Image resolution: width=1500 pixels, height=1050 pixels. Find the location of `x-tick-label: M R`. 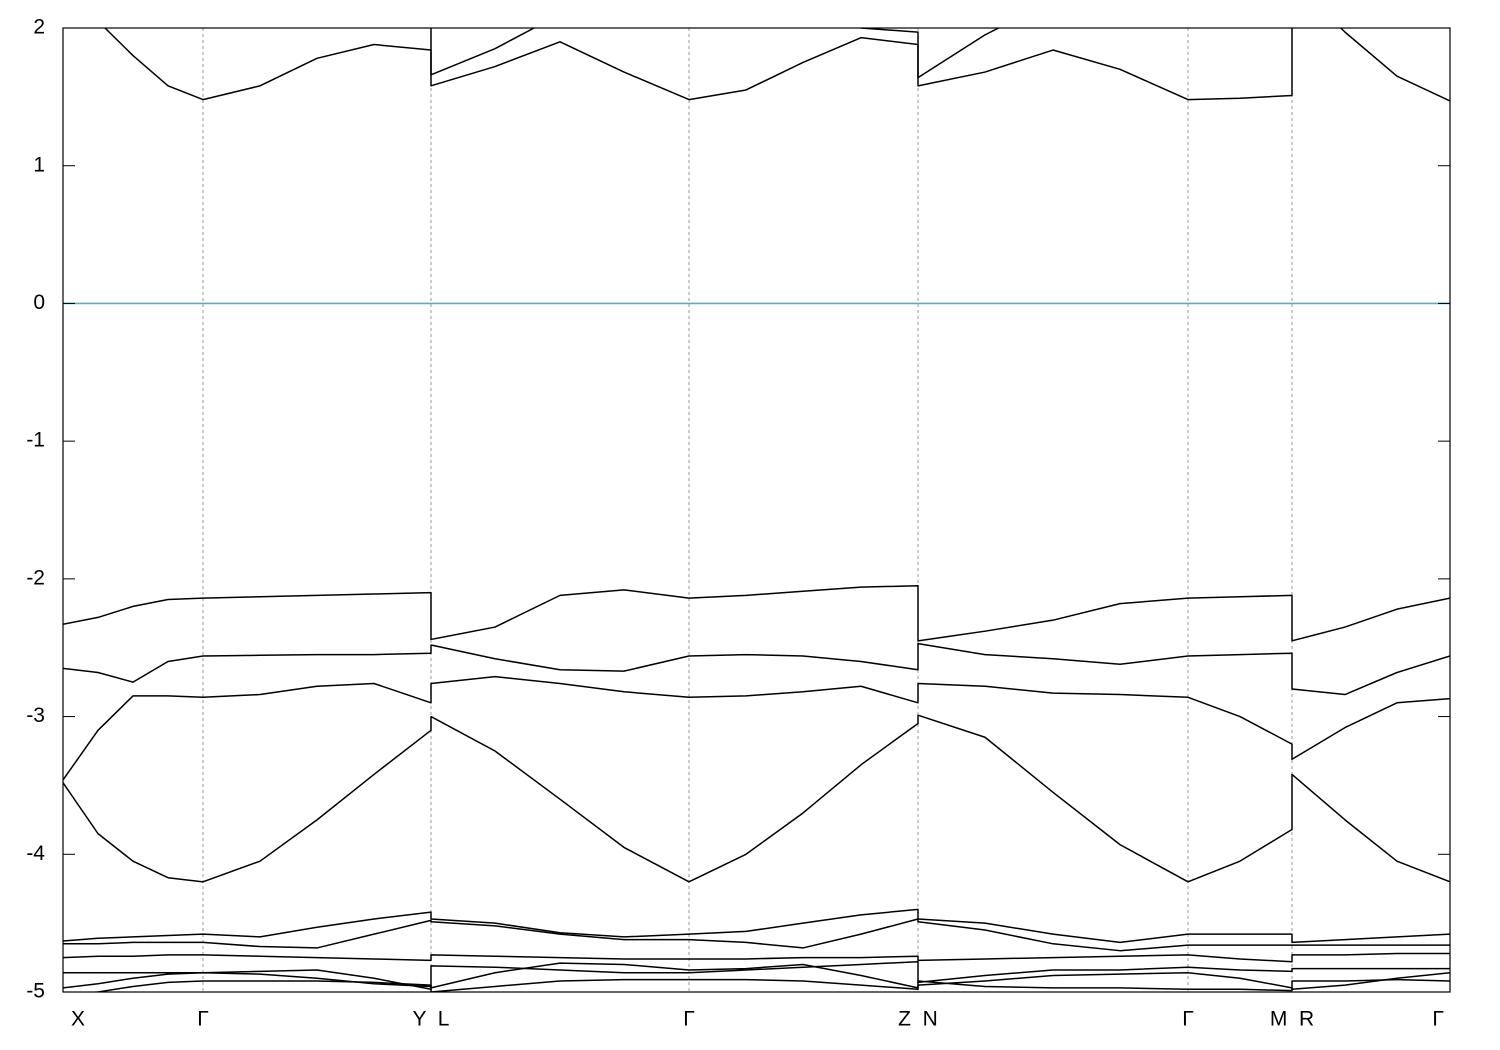

x-tick-label: M R is located at coordinates (1292, 1019).